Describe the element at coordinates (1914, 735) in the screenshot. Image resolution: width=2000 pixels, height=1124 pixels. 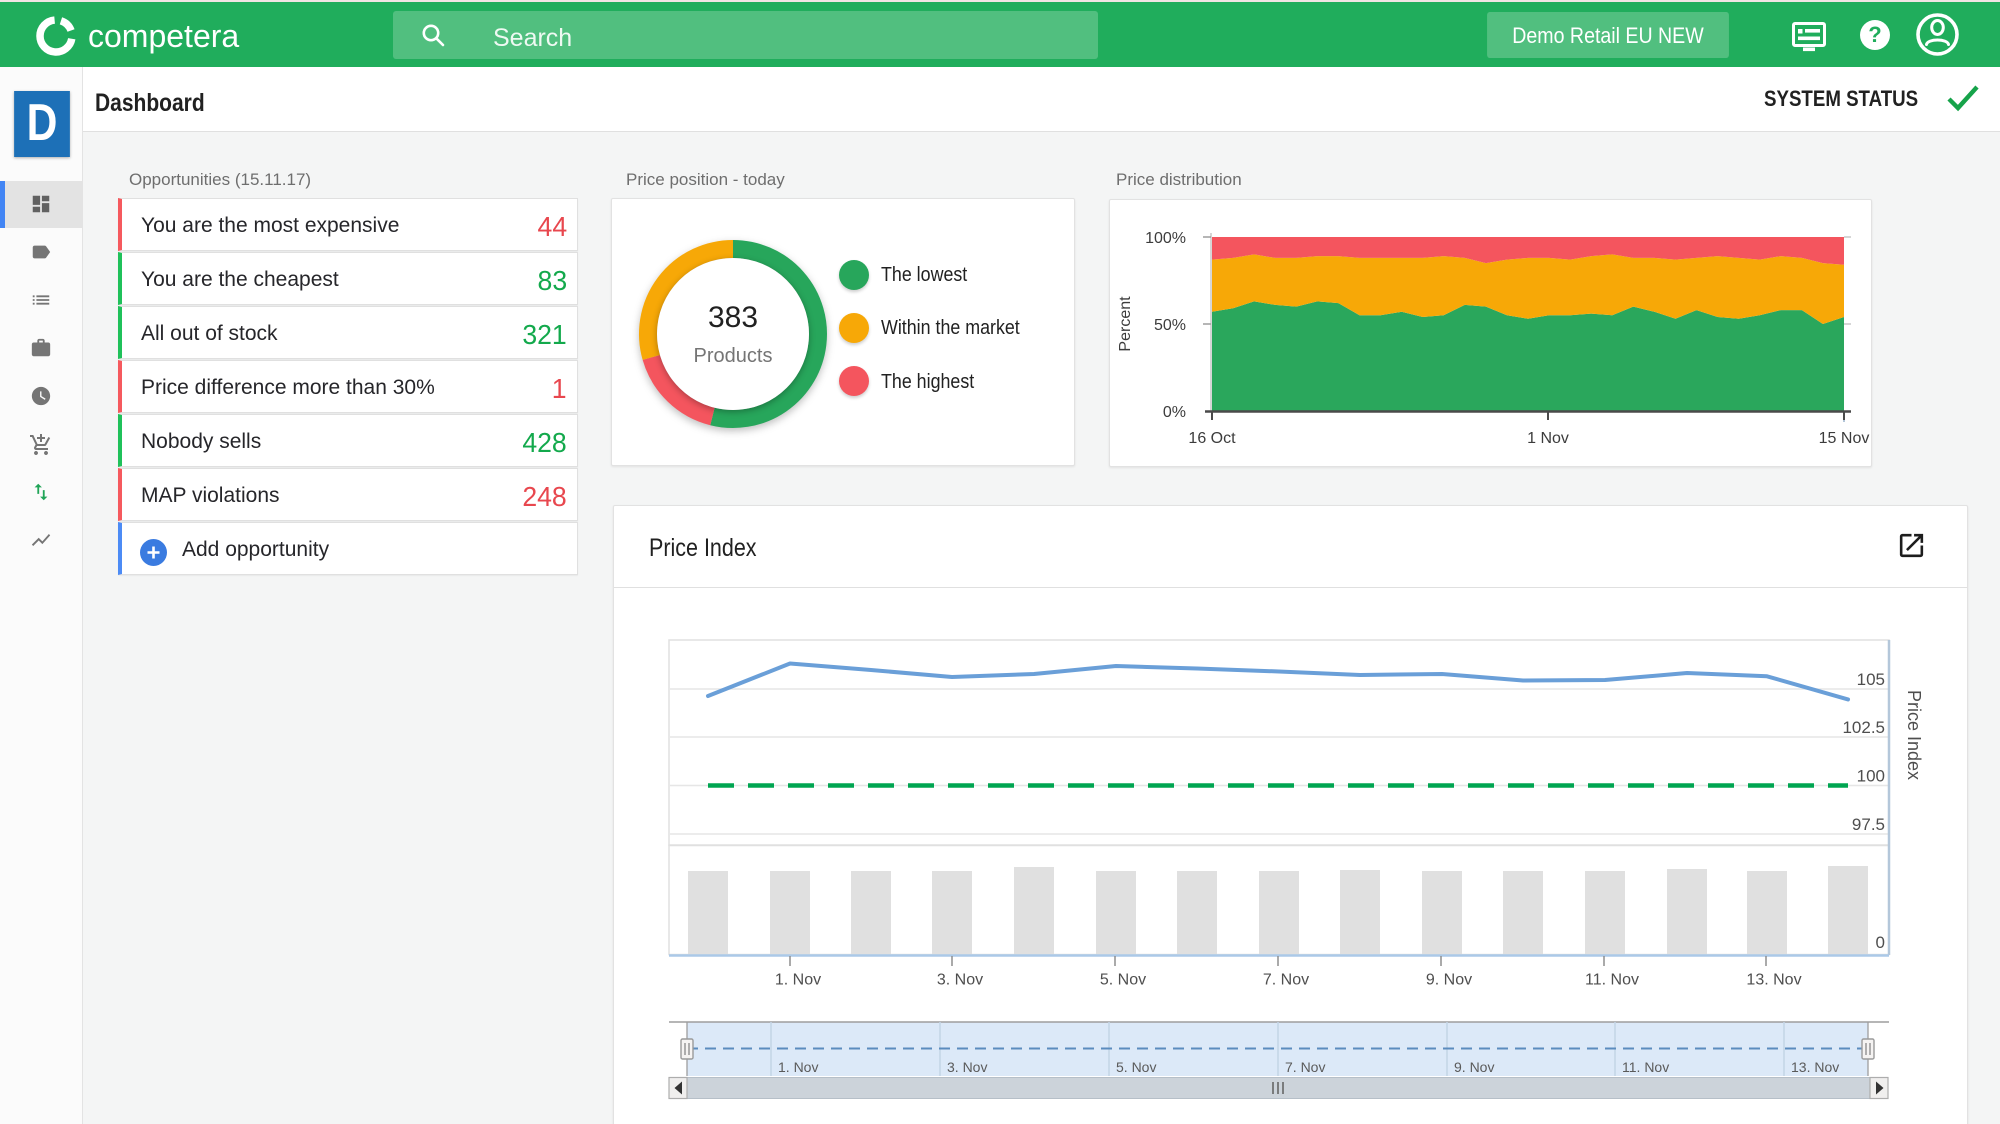
I see `svg-text: Price Index` at that location.